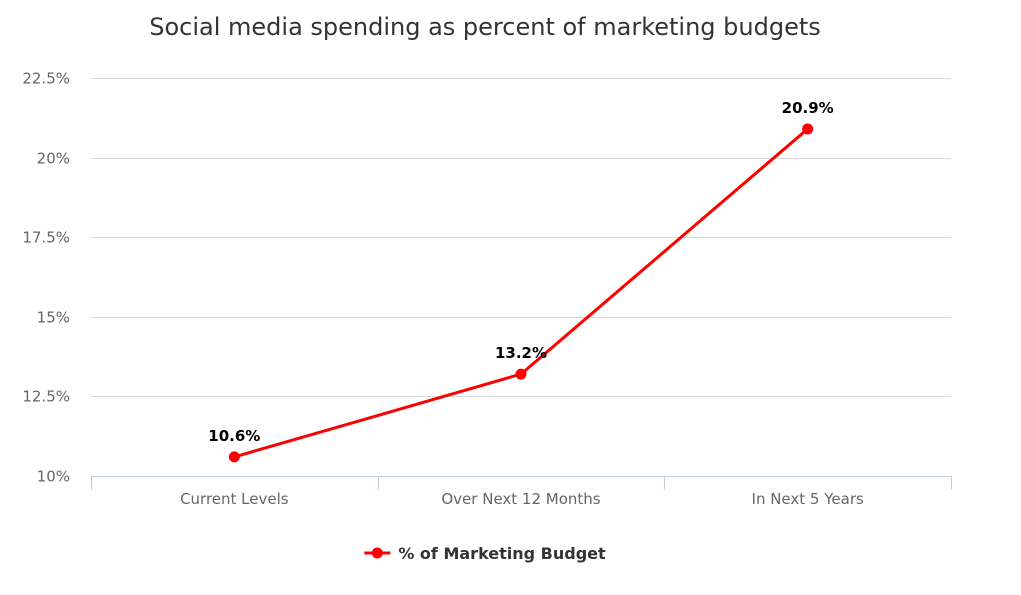 The image size is (1021, 595). I want to click on data-label: 10.6%, so click(234, 436).